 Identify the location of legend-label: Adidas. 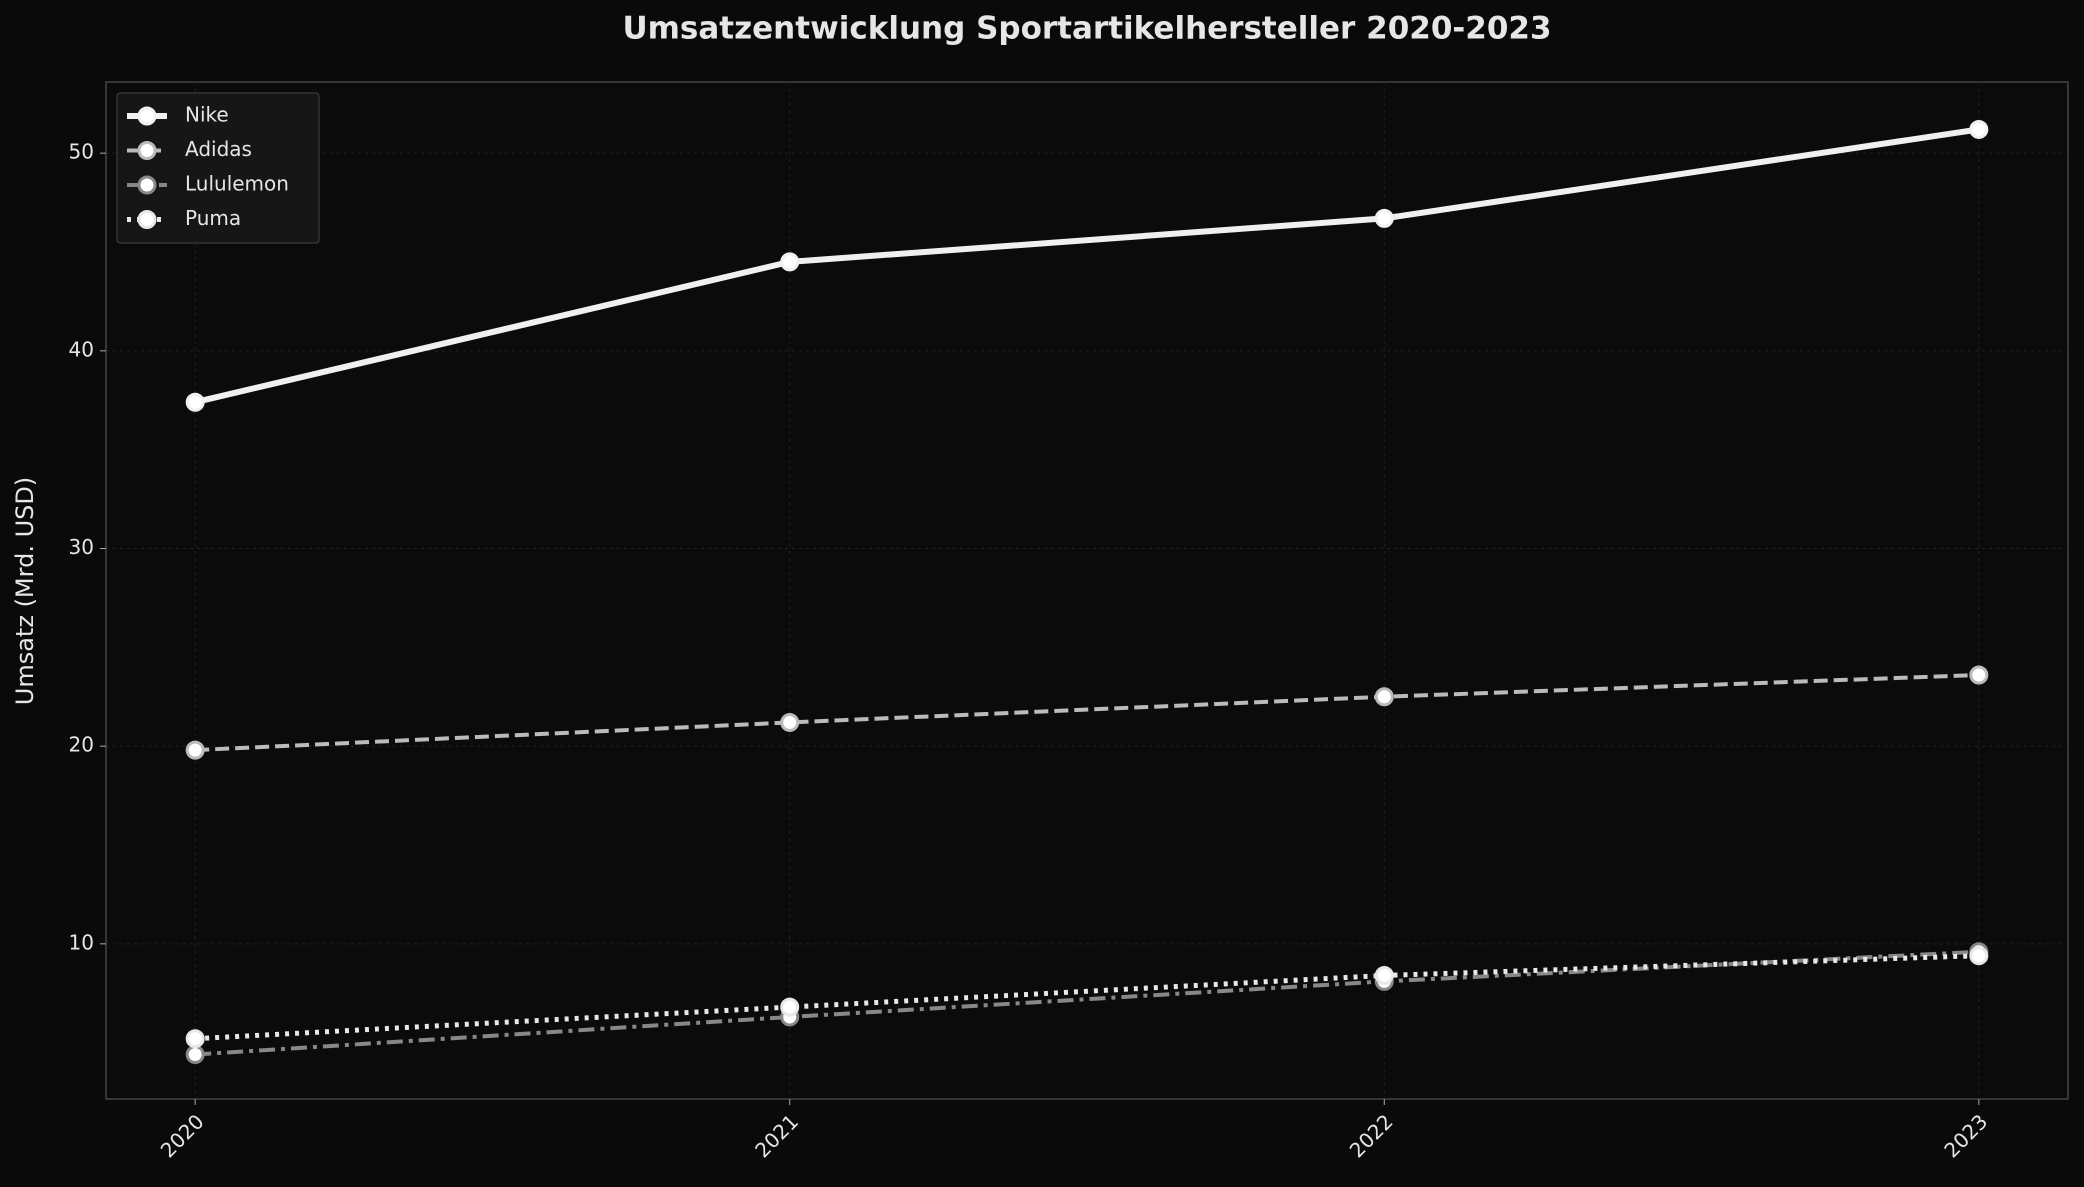
(218, 149).